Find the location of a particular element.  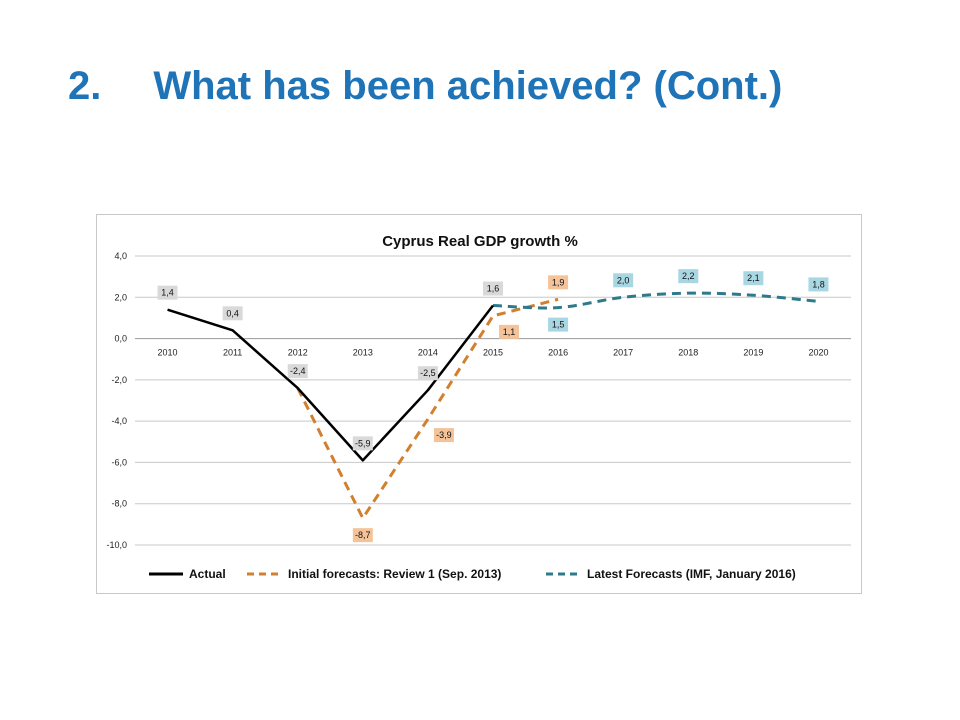

data-label: -2,5 is located at coordinates (428, 373).